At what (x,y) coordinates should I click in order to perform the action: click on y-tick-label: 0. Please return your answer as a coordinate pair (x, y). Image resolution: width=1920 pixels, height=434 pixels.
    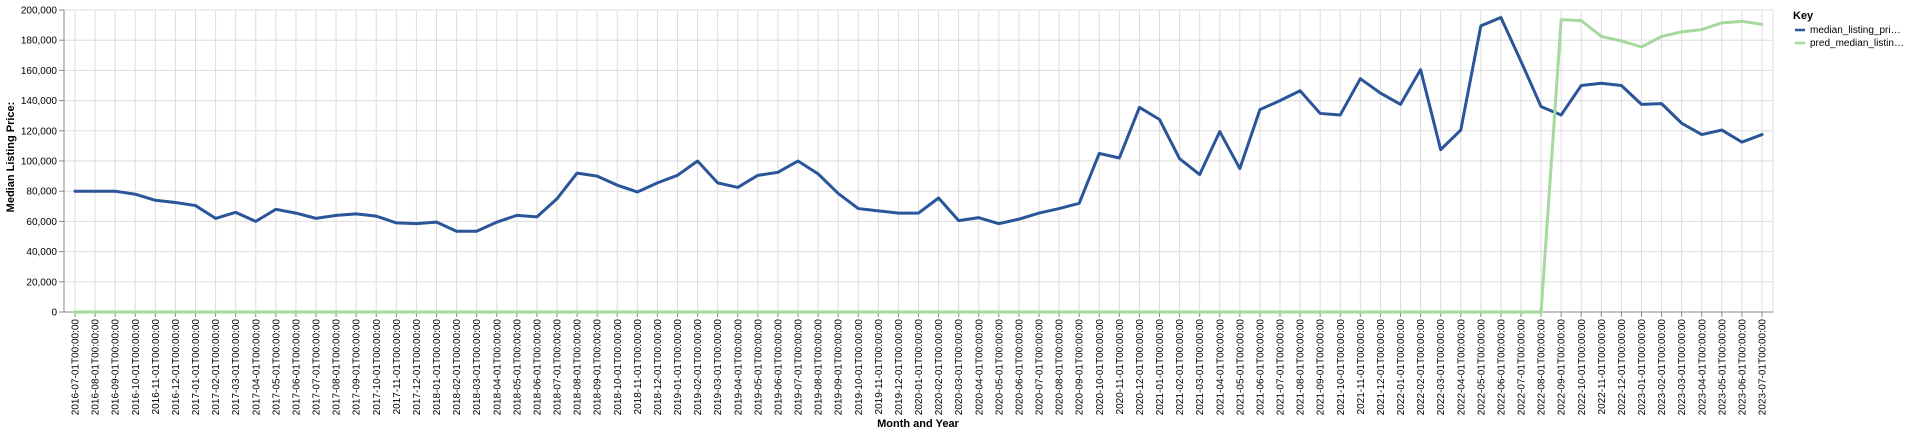
    Looking at the image, I should click on (54, 313).